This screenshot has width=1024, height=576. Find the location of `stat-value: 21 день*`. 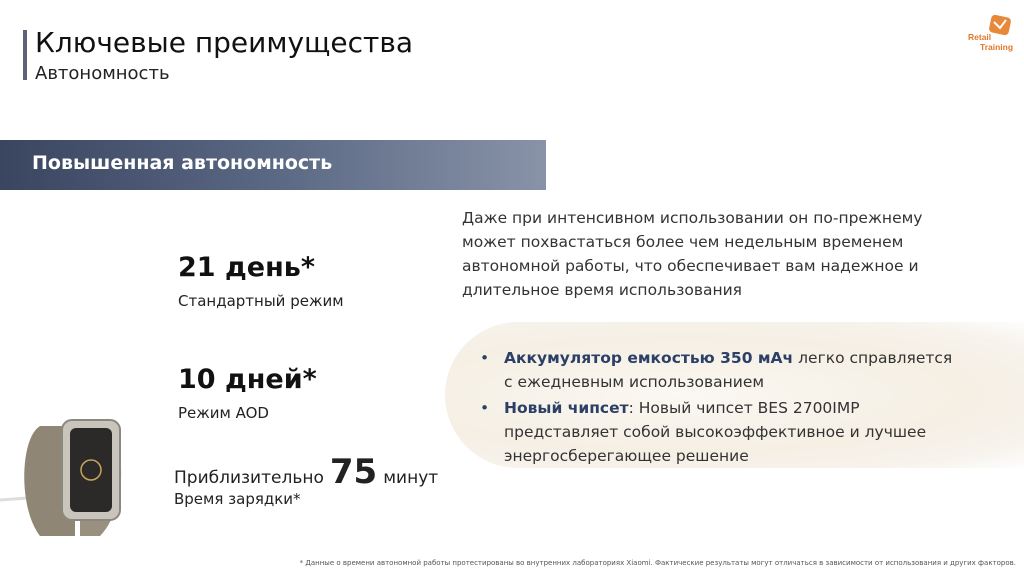

stat-value: 21 день* is located at coordinates (246, 267).